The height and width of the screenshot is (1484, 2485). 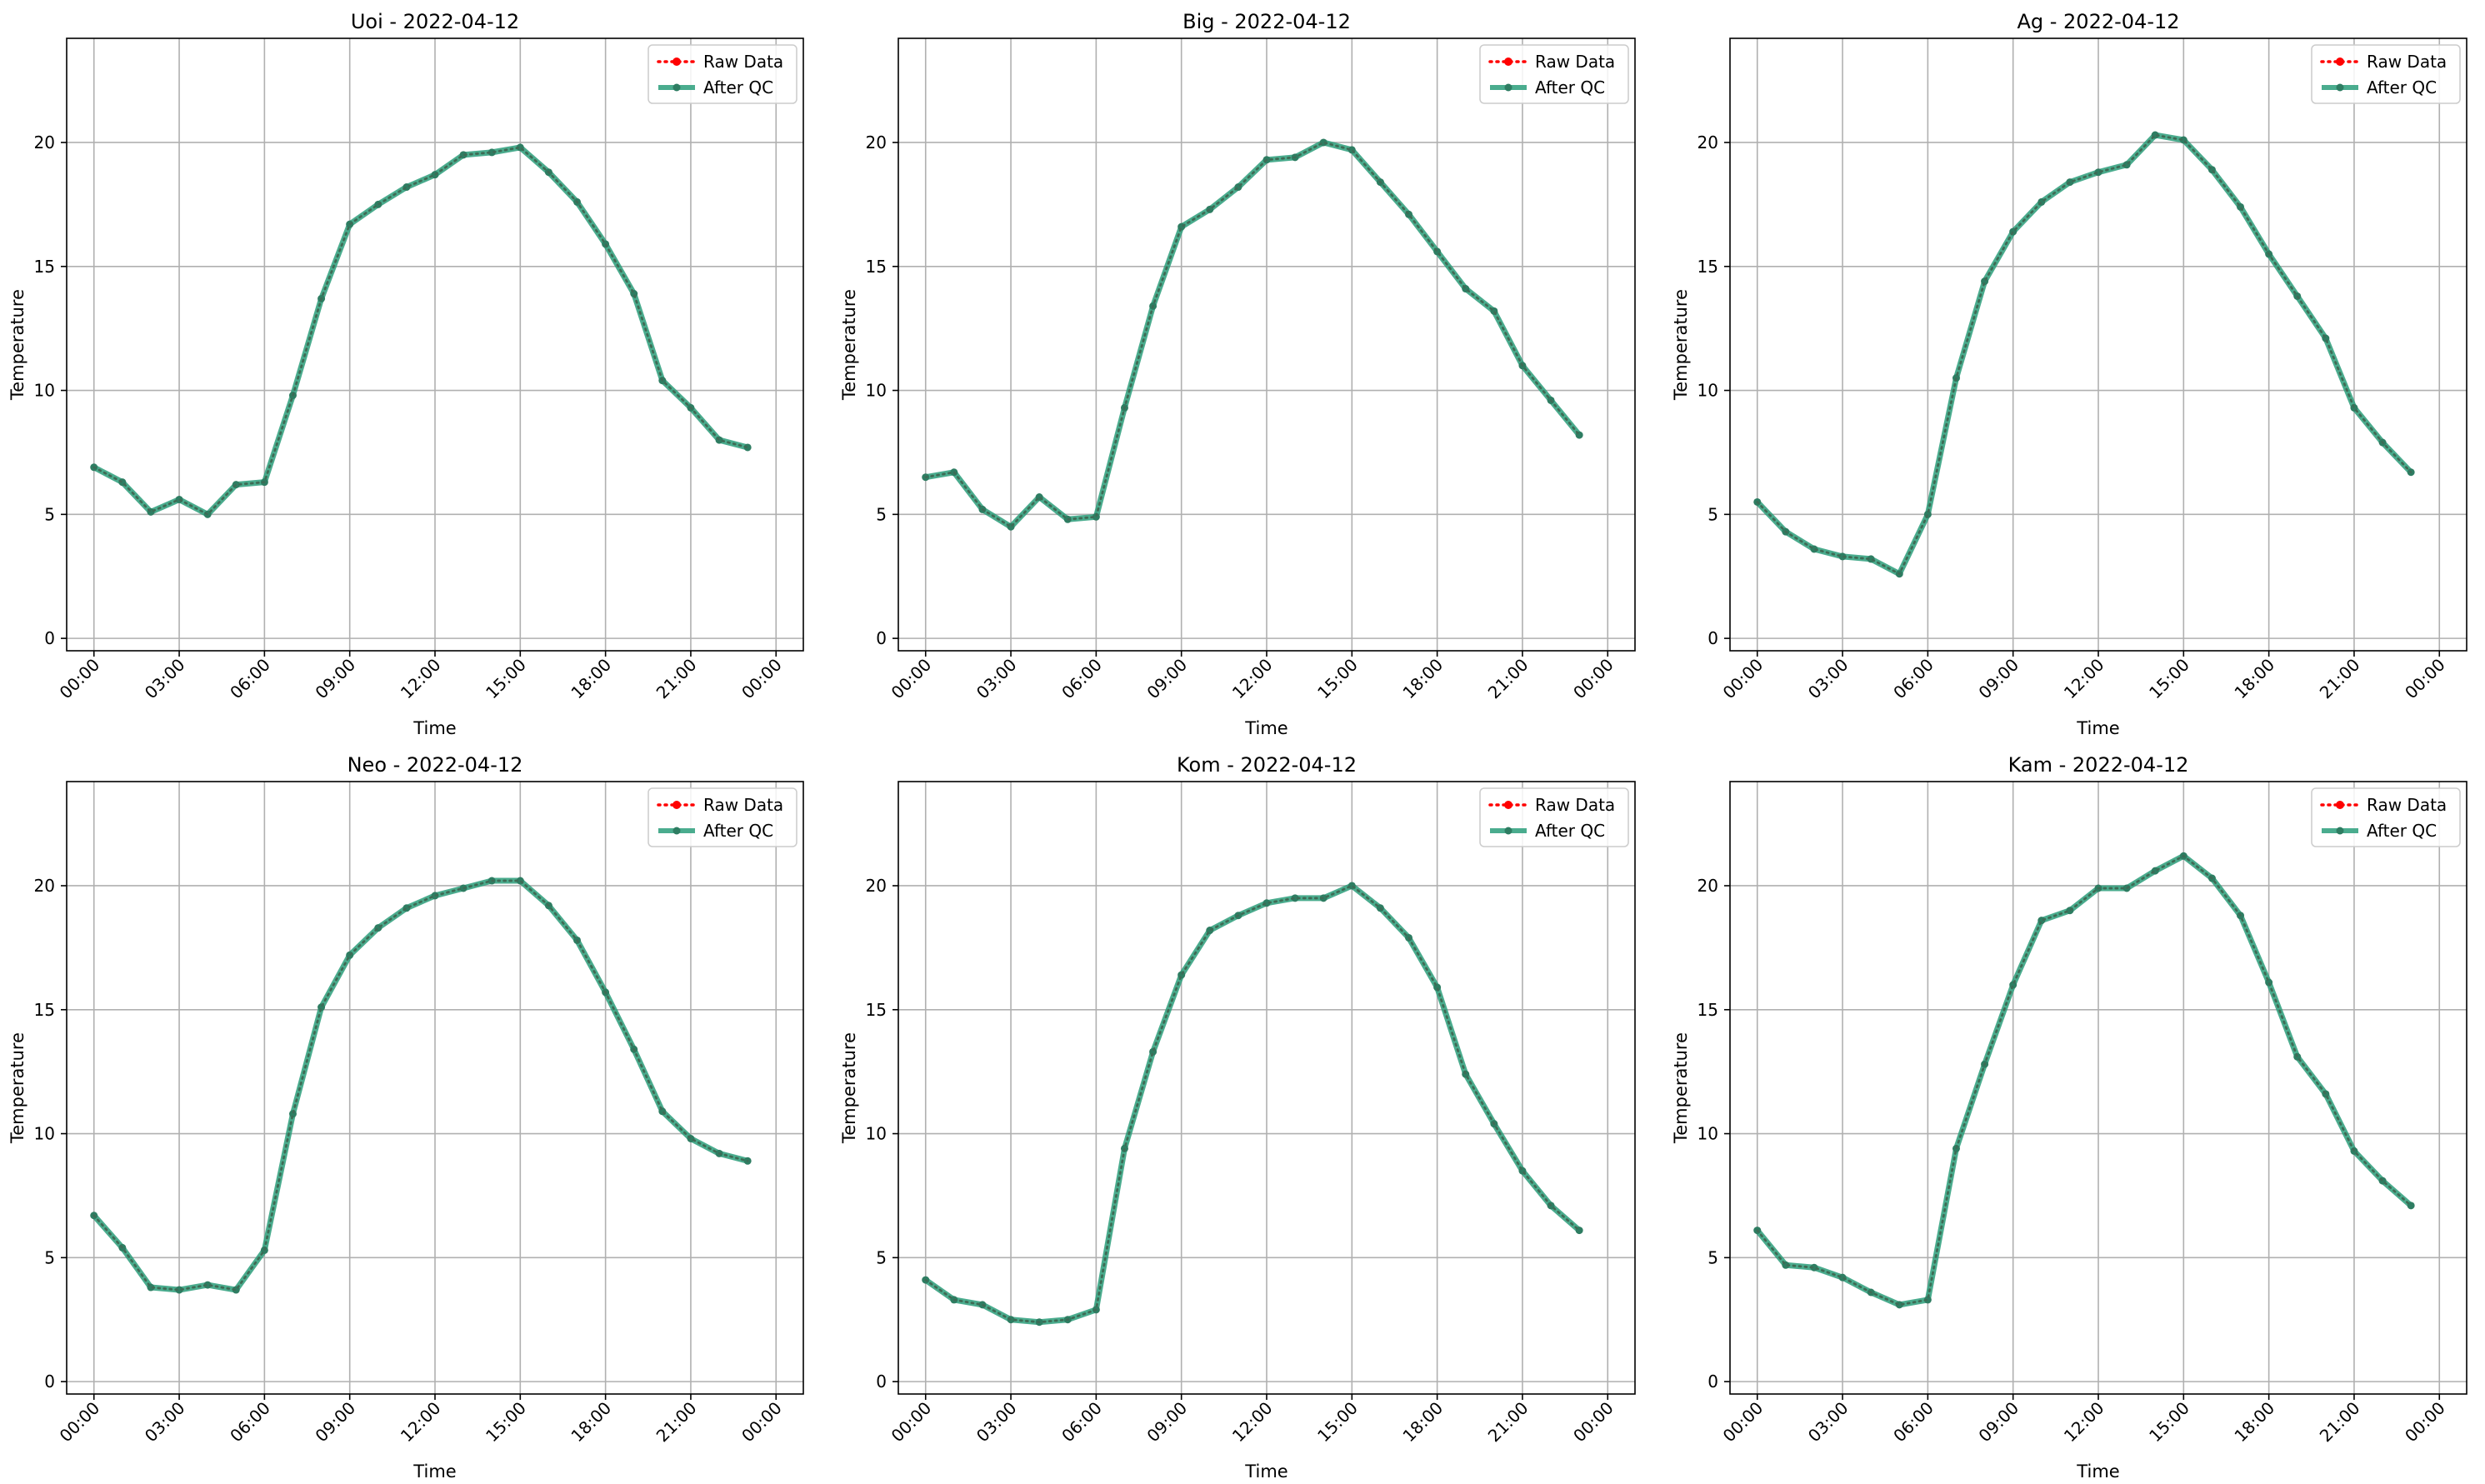 I want to click on chart-title: Kam - 2022-04-12, so click(x=2098, y=765).